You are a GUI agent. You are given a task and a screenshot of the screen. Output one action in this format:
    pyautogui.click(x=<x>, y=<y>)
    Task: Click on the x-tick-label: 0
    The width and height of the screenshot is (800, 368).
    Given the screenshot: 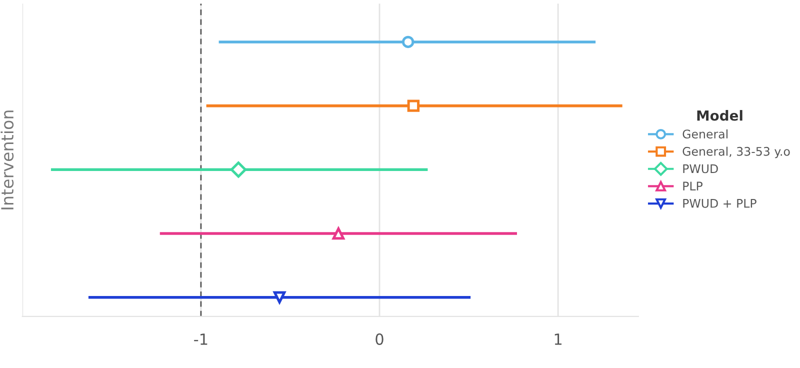 What is the action you would take?
    pyautogui.click(x=380, y=339)
    